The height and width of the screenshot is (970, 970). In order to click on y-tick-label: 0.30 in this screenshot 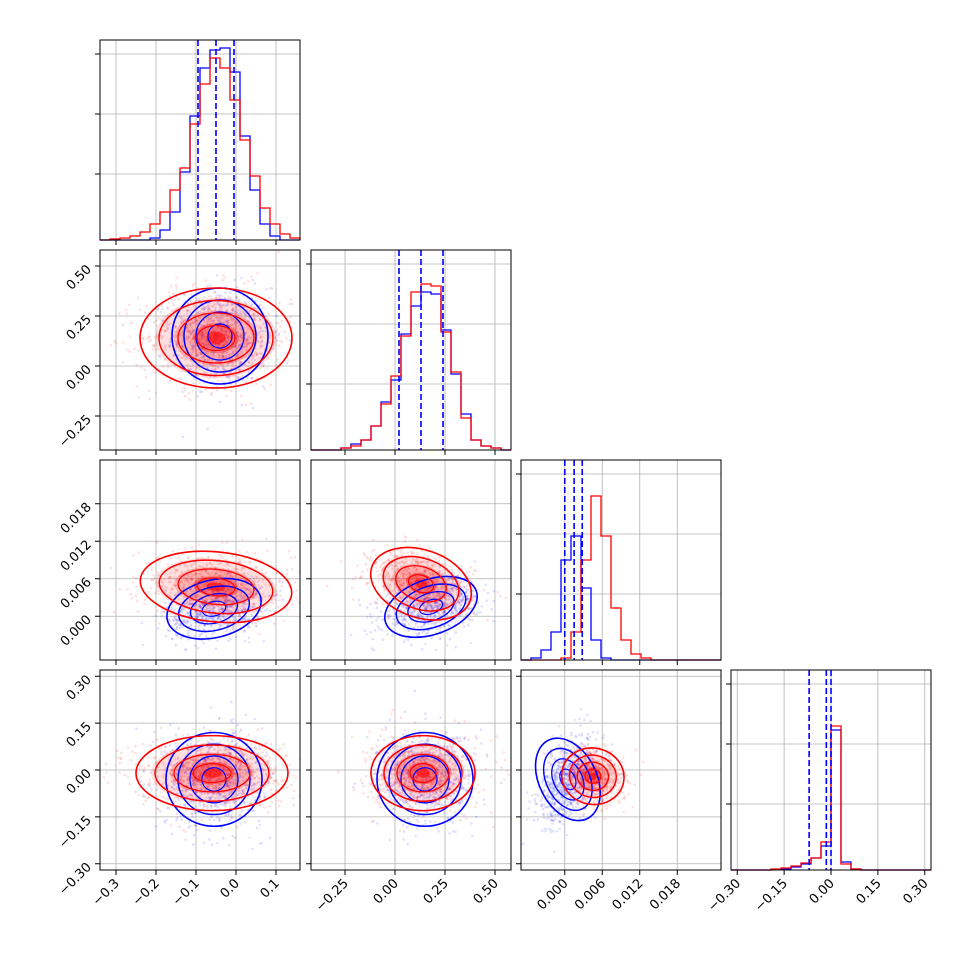, I will do `click(79, 687)`.